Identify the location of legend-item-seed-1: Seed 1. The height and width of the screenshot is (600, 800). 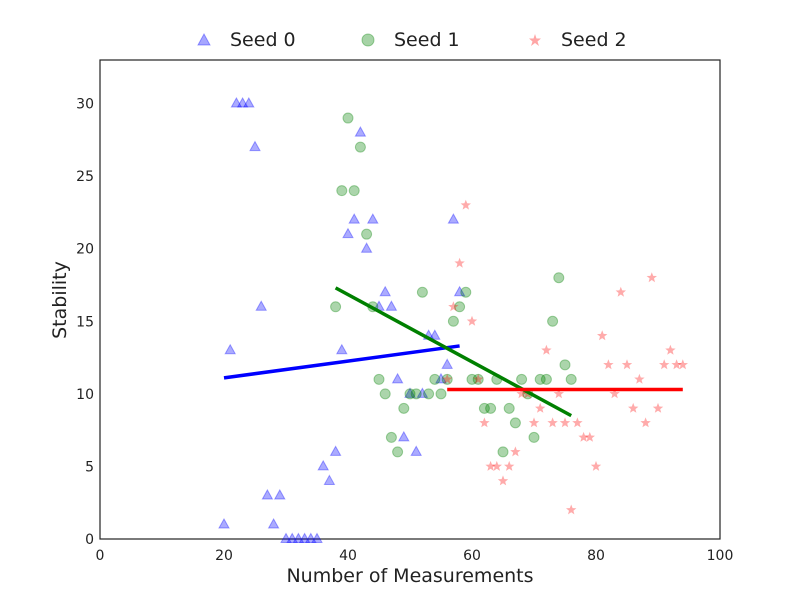
(410, 40).